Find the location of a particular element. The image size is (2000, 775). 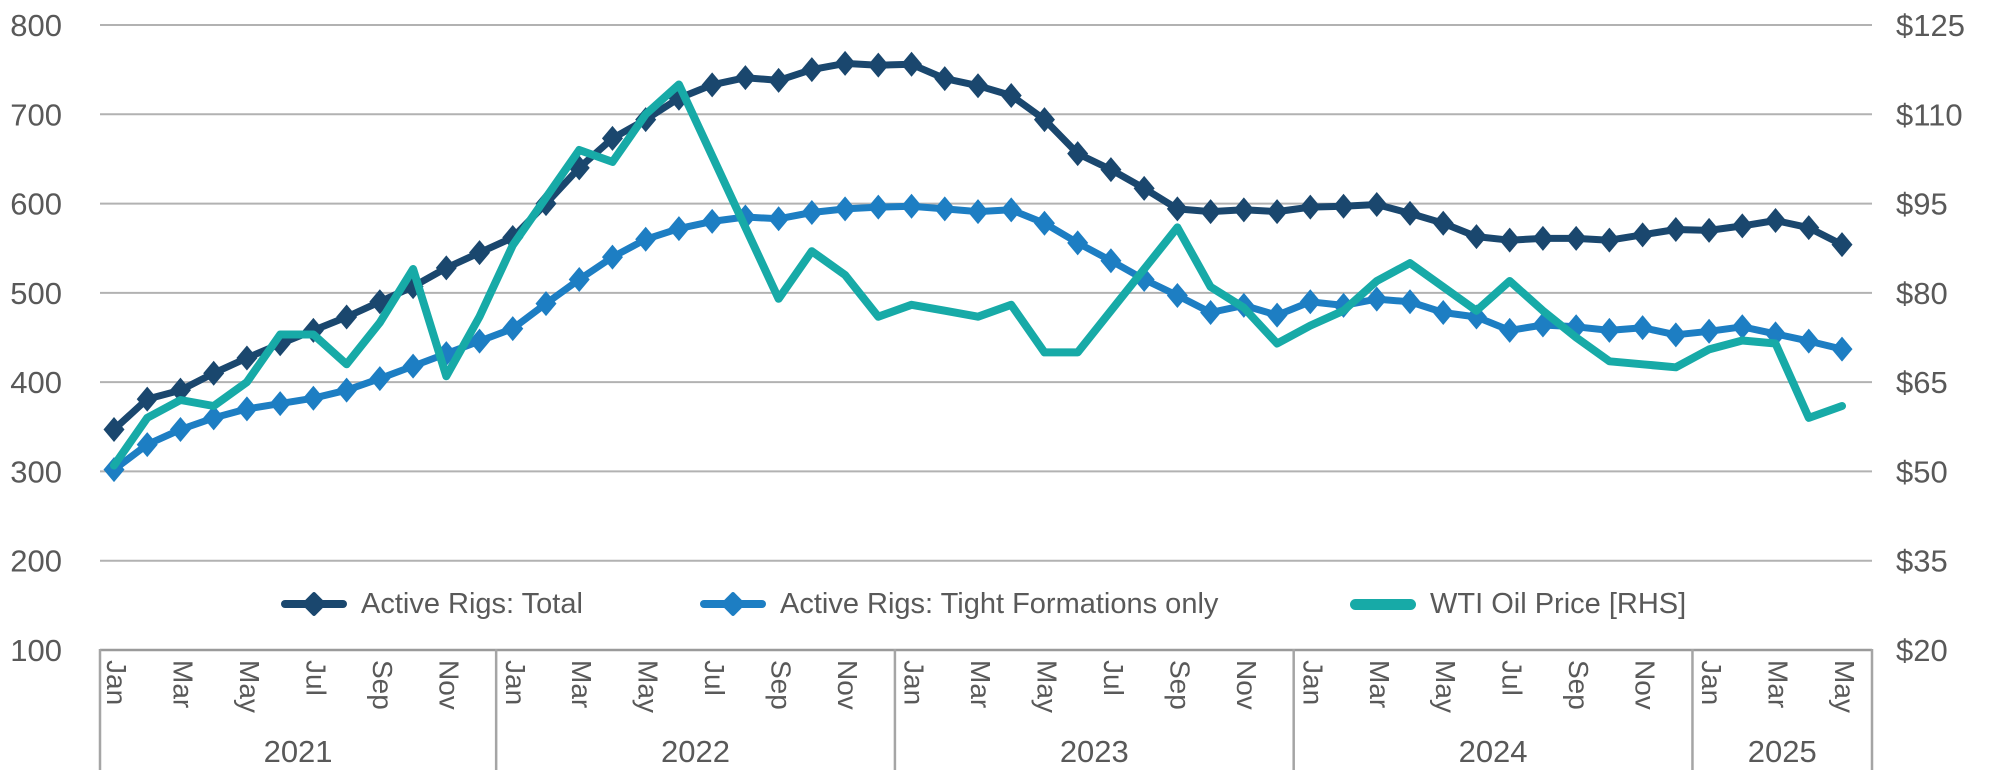

legend-item-wti-oil-price: WTI Oil Price [RHS] is located at coordinates (1518, 604).